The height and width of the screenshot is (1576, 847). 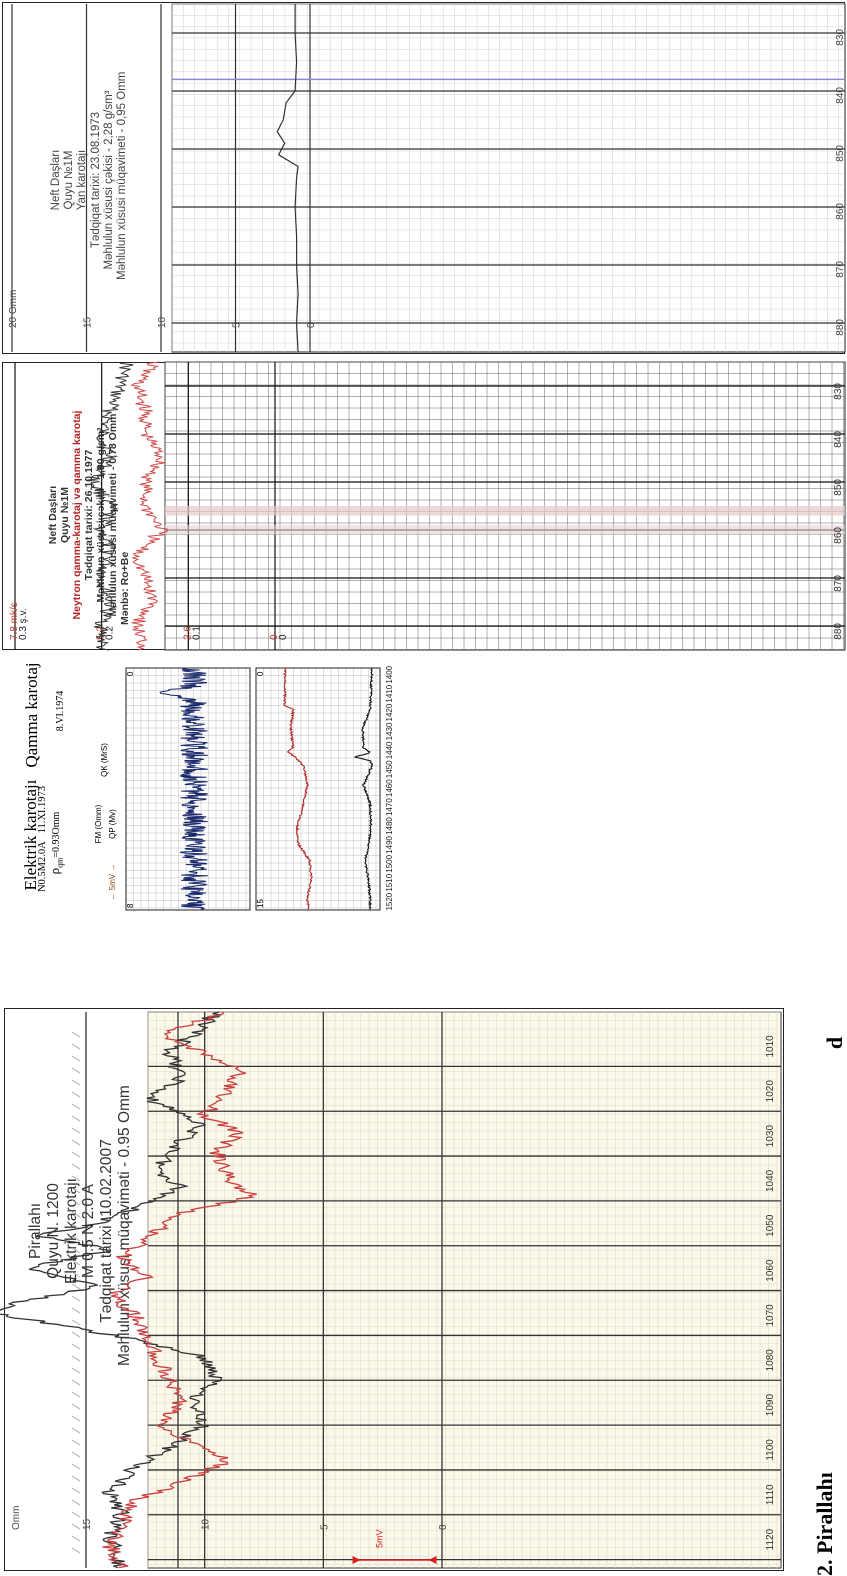 I want to click on tick-label: 1500, so click(x=389, y=863).